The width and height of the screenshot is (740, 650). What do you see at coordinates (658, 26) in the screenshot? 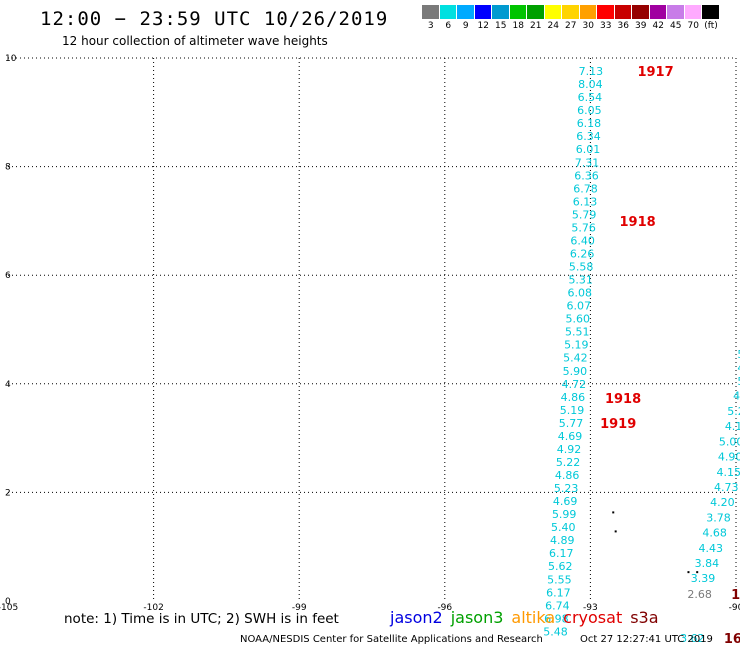
I see `color-scale-label: 42` at bounding box center [658, 26].